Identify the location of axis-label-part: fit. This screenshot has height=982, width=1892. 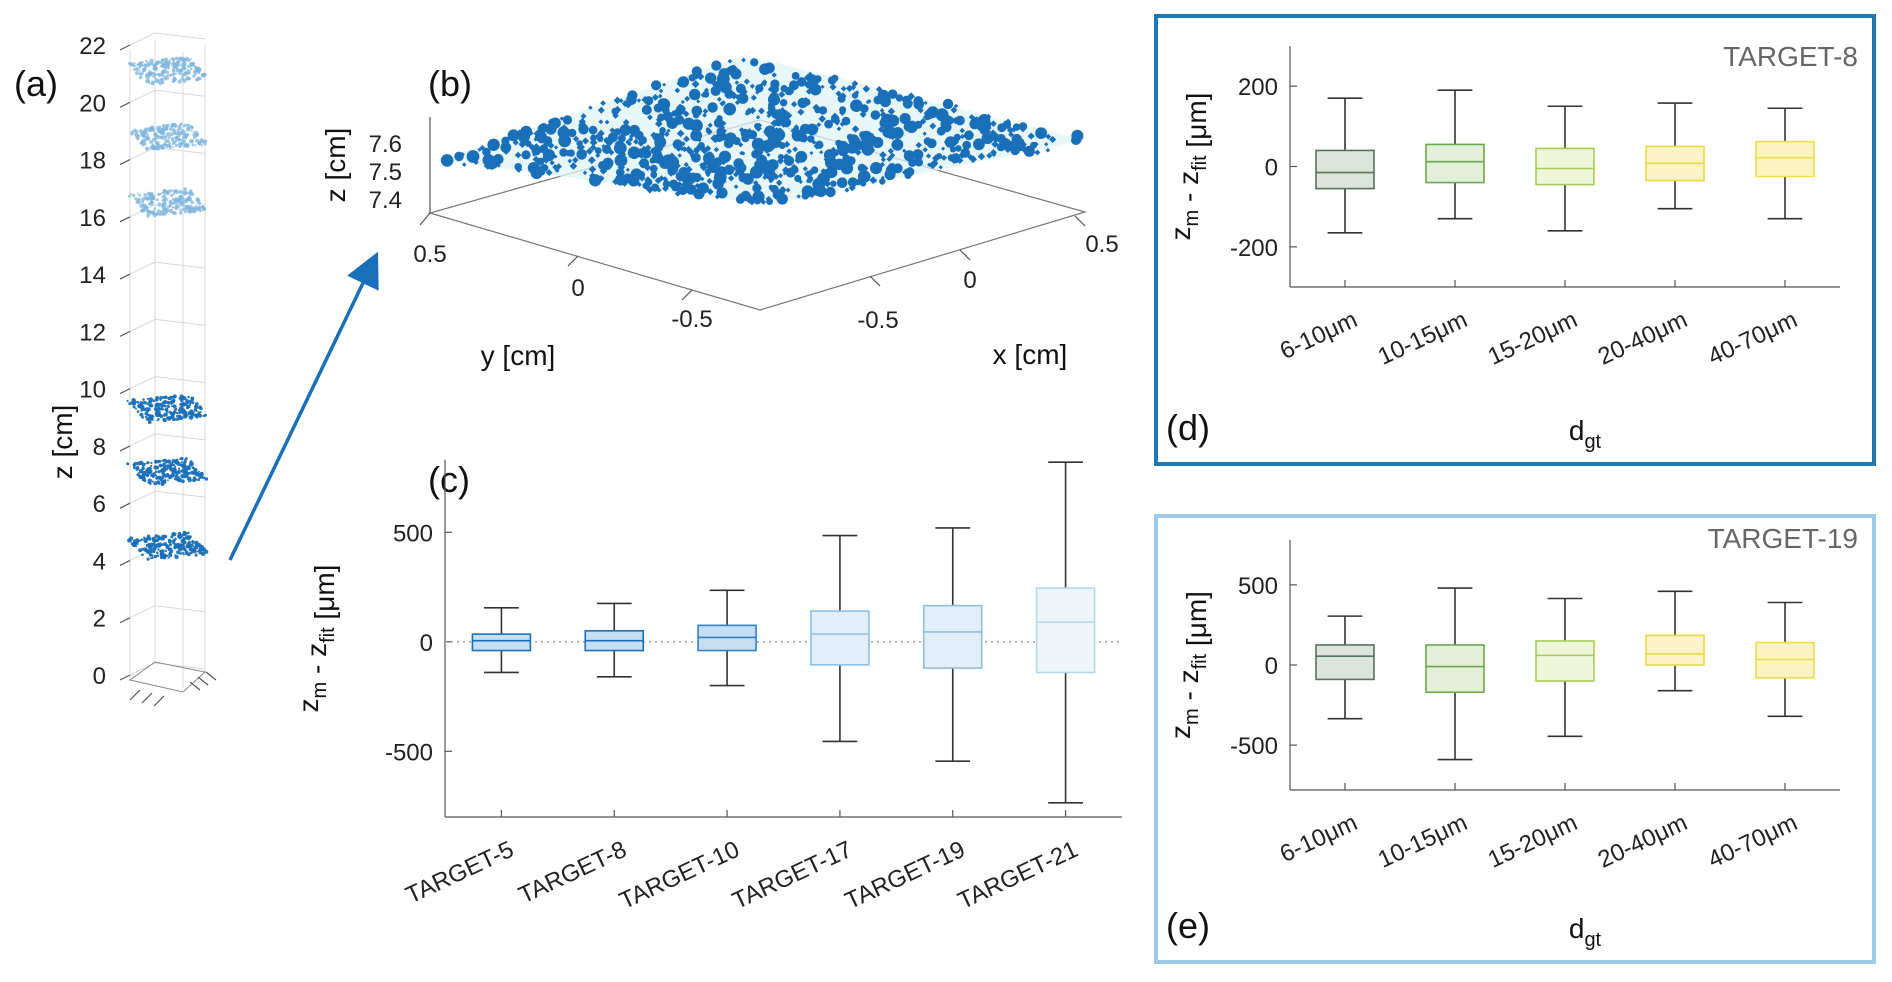
(1200, 163).